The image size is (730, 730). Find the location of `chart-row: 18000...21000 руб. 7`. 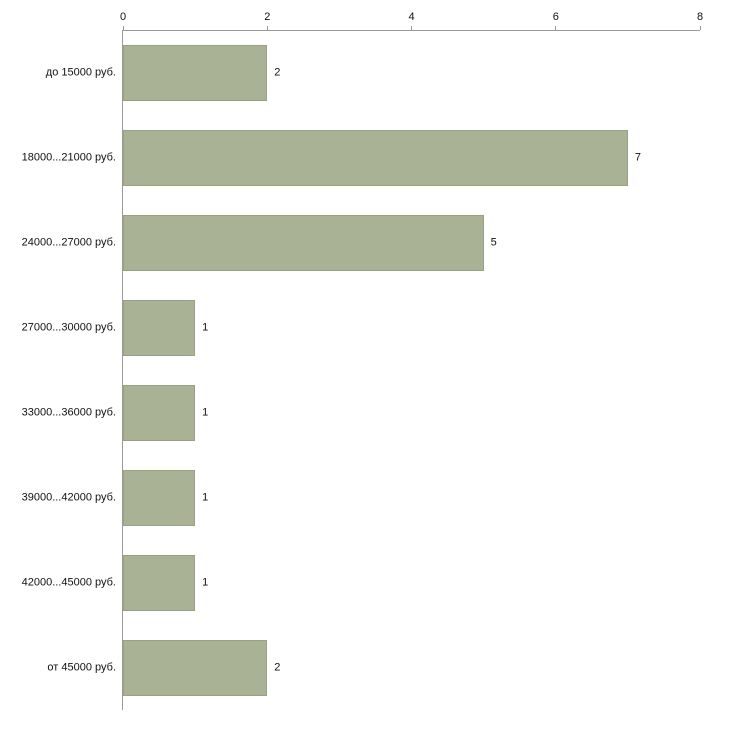

chart-row: 18000...21000 руб. 7 is located at coordinates (361, 158).